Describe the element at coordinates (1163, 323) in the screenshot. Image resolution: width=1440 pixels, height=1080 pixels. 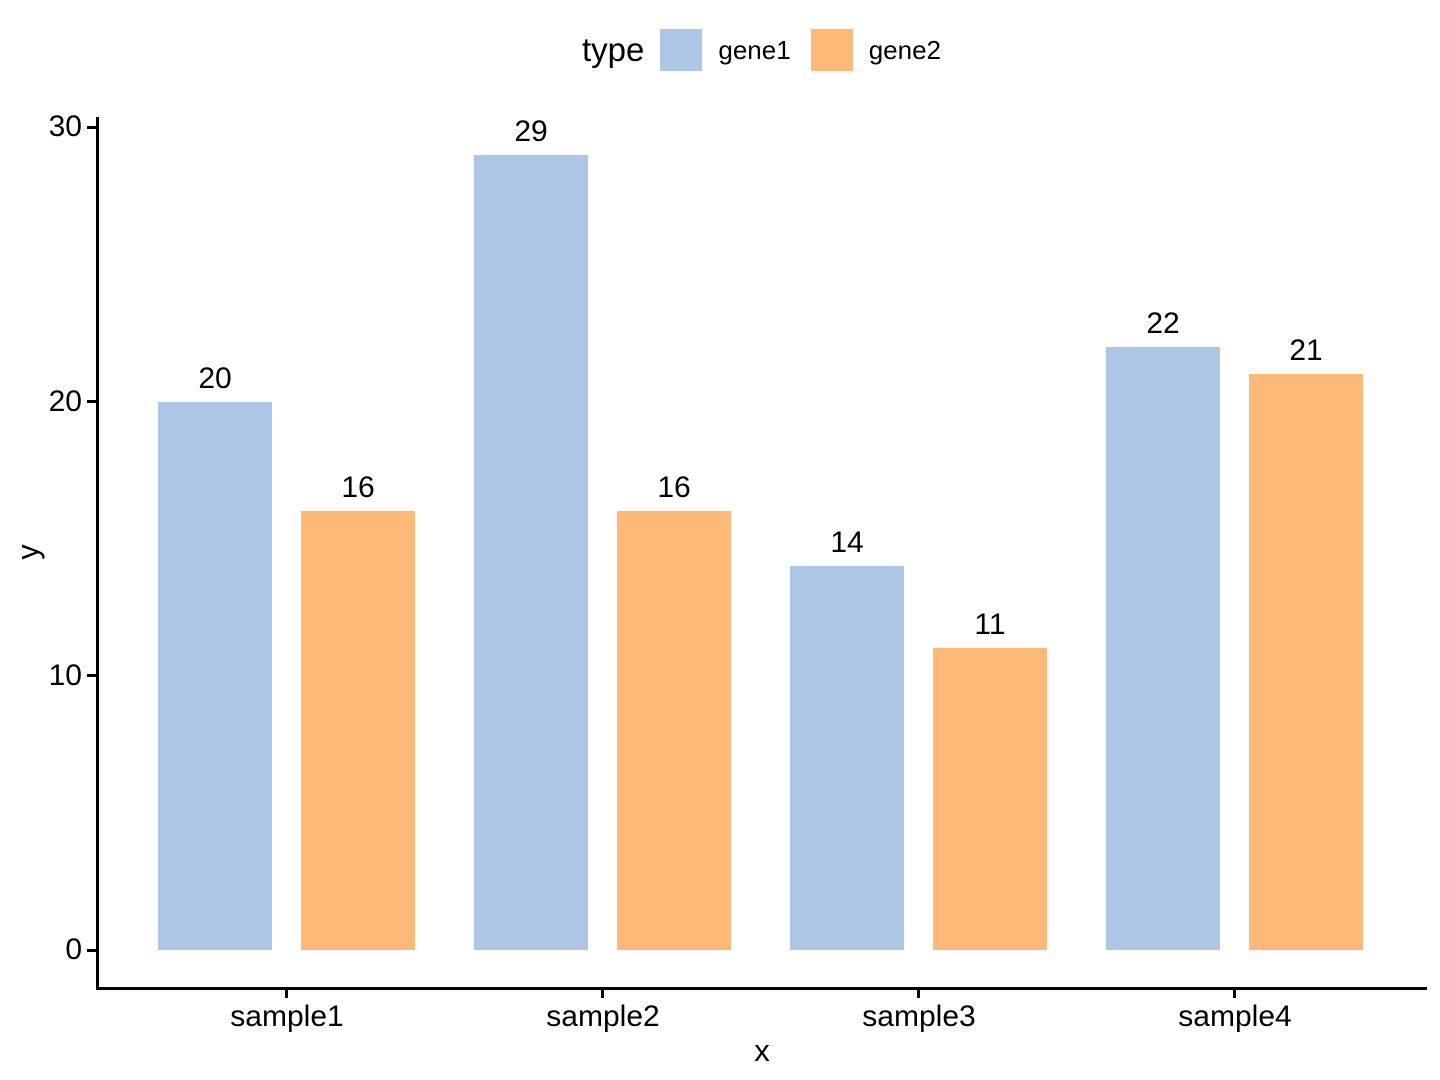
I see `bar-label-sample4-gene1: 22` at that location.